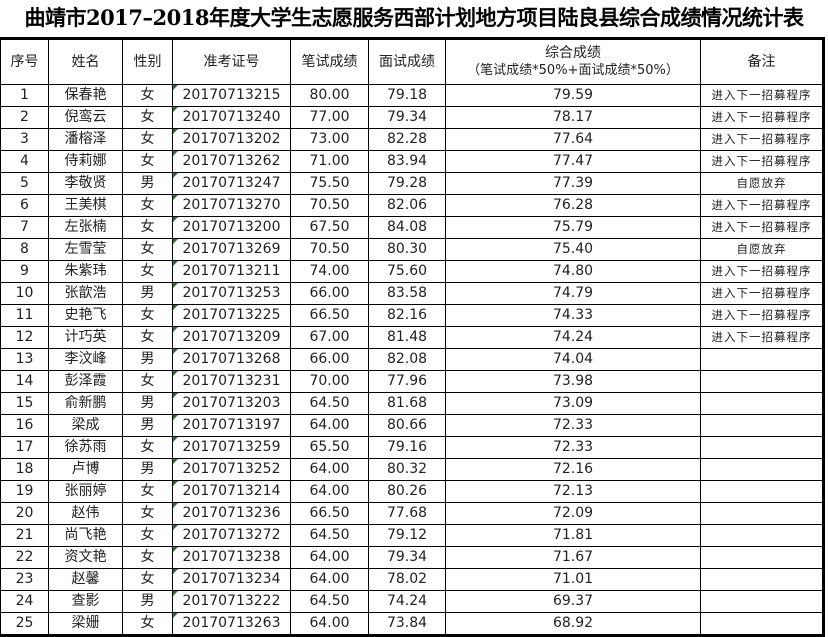 Image resolution: width=828 pixels, height=637 pixels. Describe the element at coordinates (573, 139) in the screenshot. I see `cell-total: 77.64` at that location.